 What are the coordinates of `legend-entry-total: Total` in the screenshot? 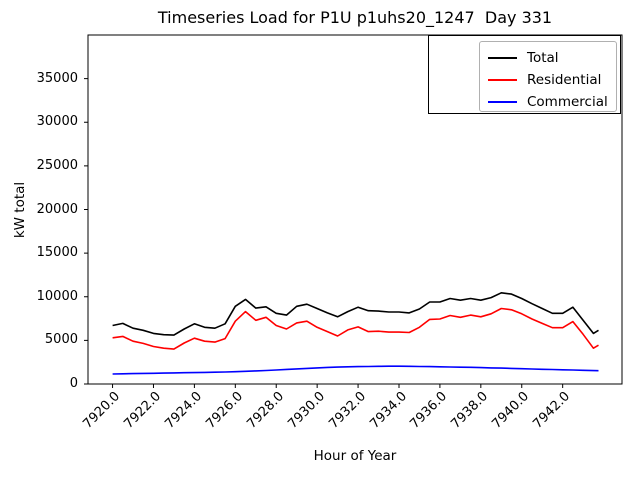 It's located at (548, 58).